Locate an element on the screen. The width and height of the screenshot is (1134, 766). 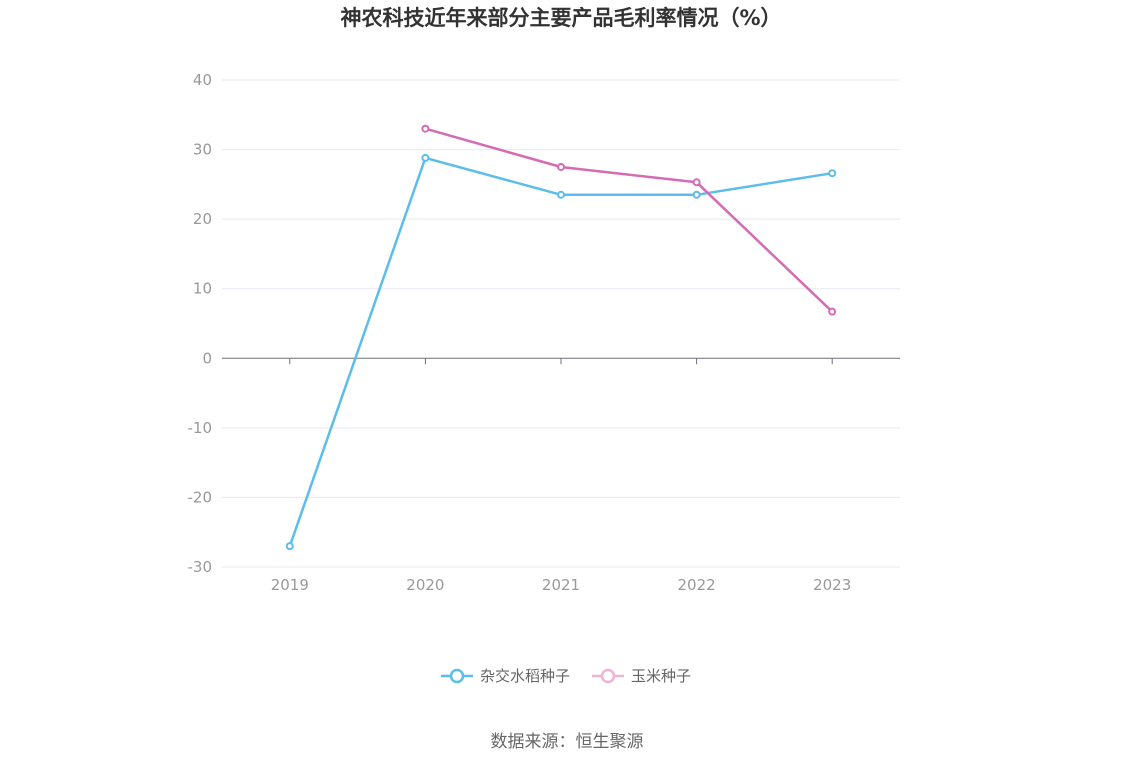
legend-label: 玉米种子 is located at coordinates (661, 676).